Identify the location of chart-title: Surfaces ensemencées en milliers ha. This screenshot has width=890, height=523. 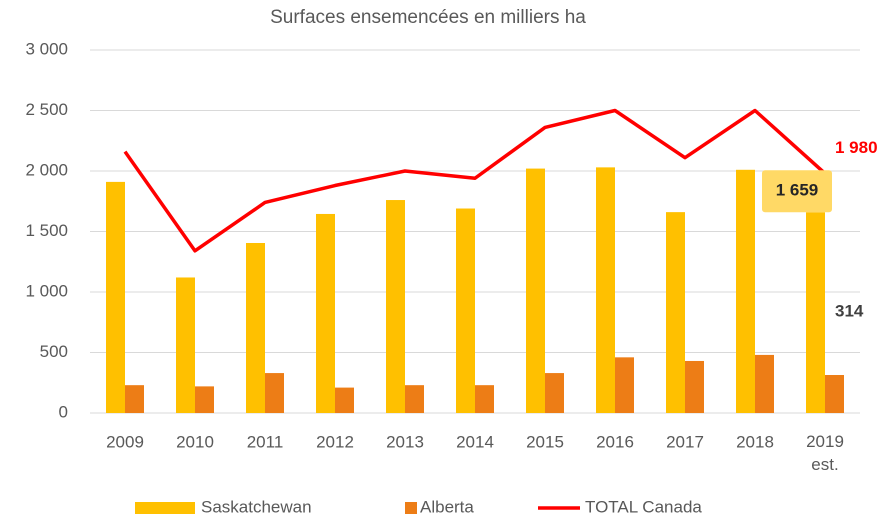
(428, 17).